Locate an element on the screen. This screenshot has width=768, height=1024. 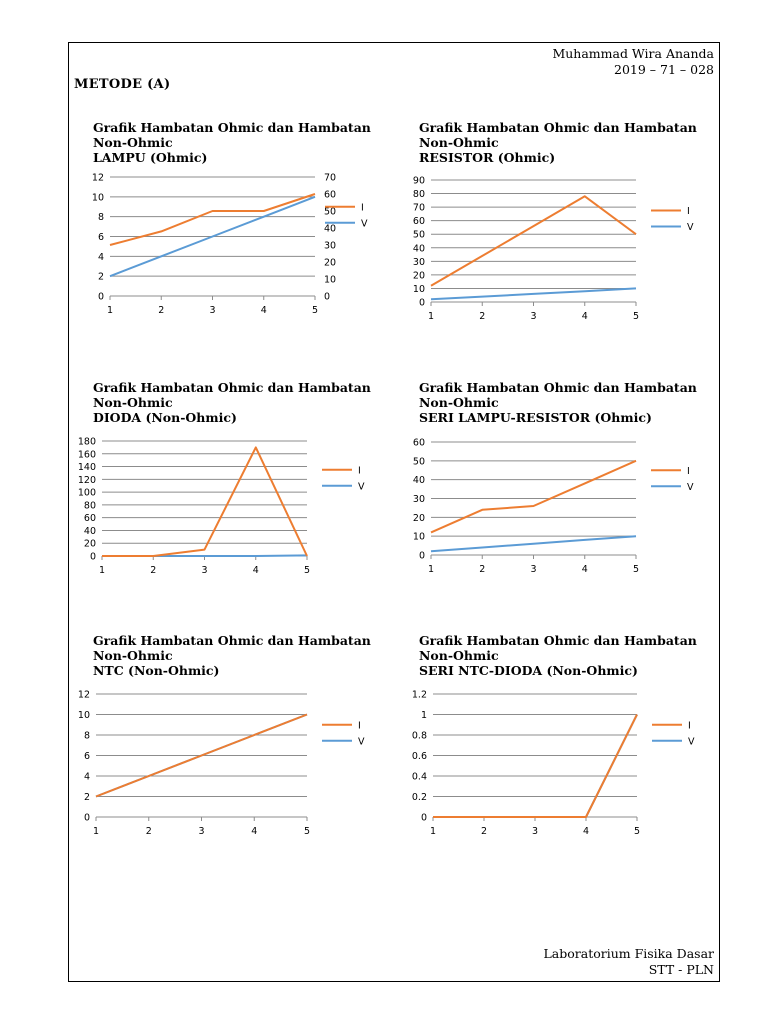
student-id: 2019 – 71 – 028 is located at coordinates (664, 69).